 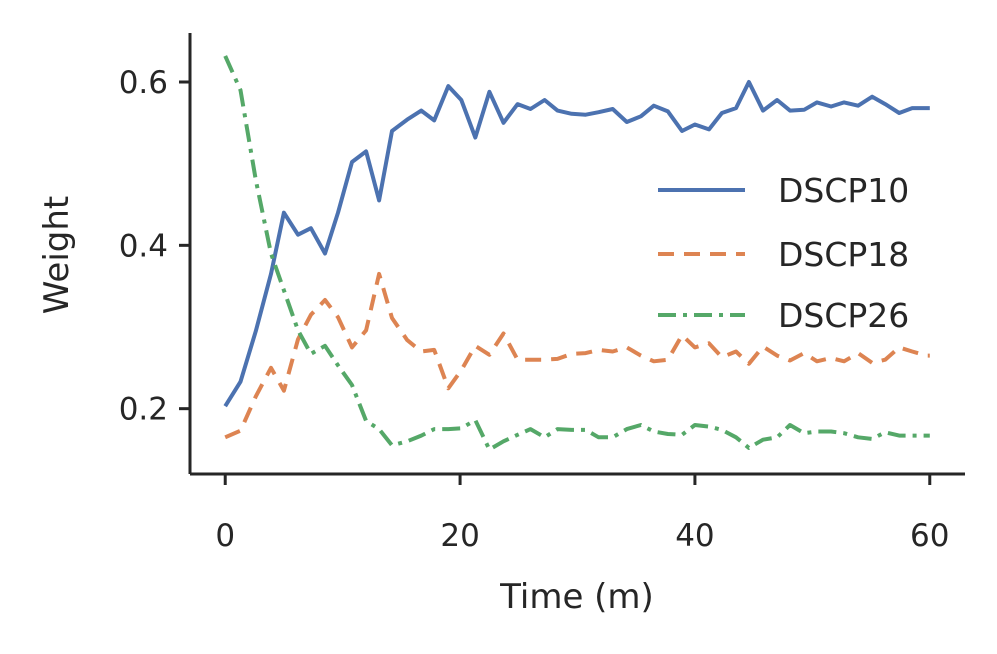 What do you see at coordinates (459, 536) in the screenshot?
I see `x-tick-label: 20` at bounding box center [459, 536].